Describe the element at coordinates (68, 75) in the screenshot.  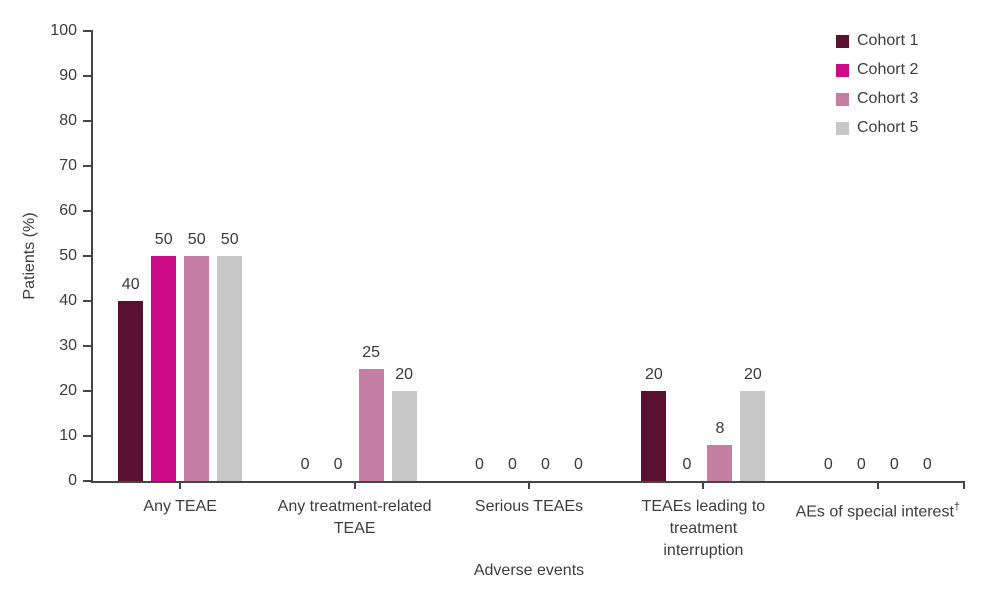
I see `y-tick-label: 90` at that location.